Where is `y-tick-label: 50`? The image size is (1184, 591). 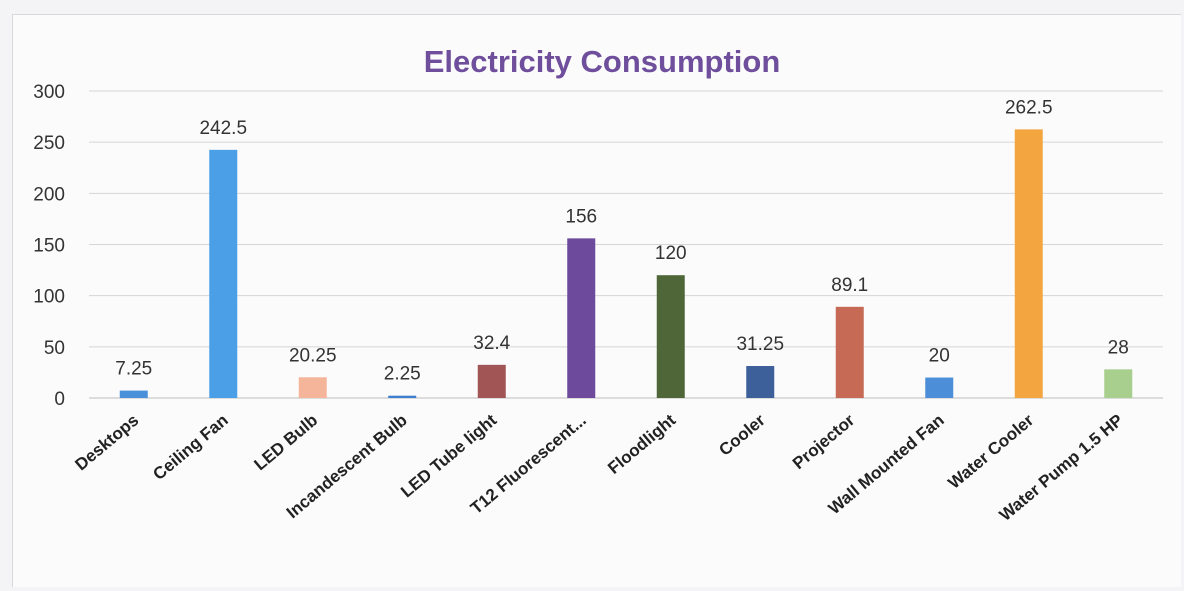
y-tick-label: 50 is located at coordinates (54, 348).